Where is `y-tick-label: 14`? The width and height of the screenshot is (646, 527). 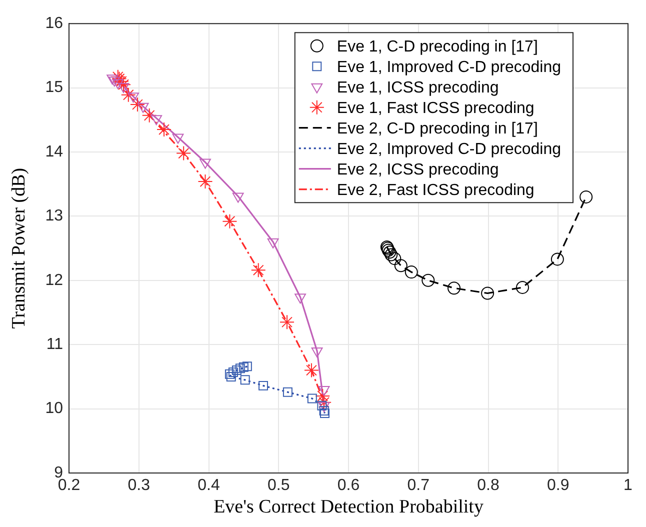 y-tick-label: 14 is located at coordinates (54, 151).